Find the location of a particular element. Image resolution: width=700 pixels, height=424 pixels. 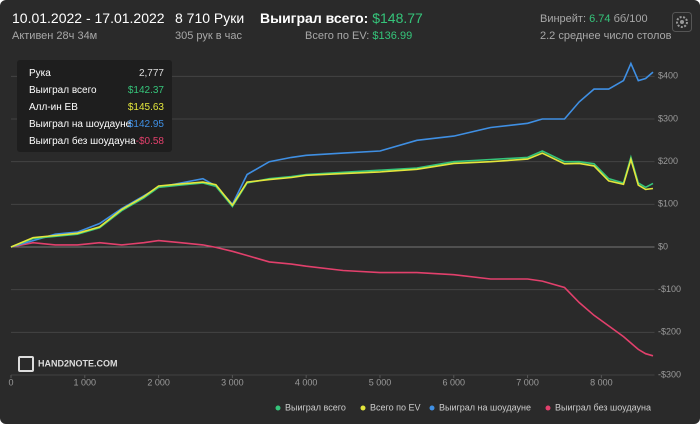

ev-total: Всего по EV: $136.99 is located at coordinates (358, 36).